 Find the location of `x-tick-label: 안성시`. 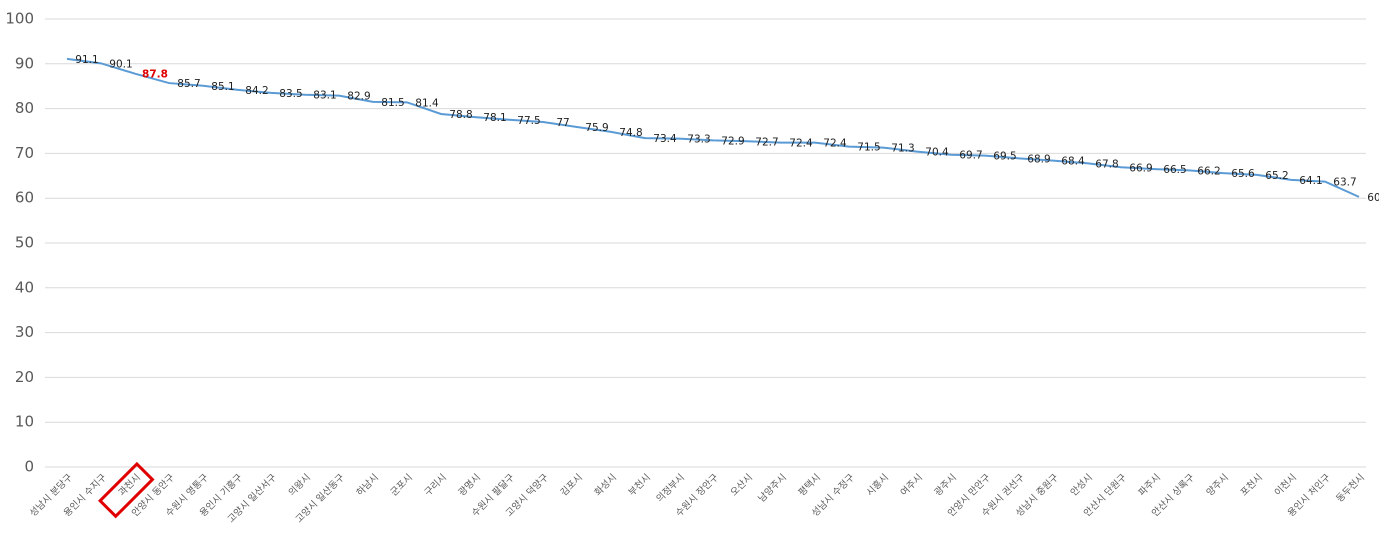

x-tick-label: 안성시 is located at coordinates (1082, 485).